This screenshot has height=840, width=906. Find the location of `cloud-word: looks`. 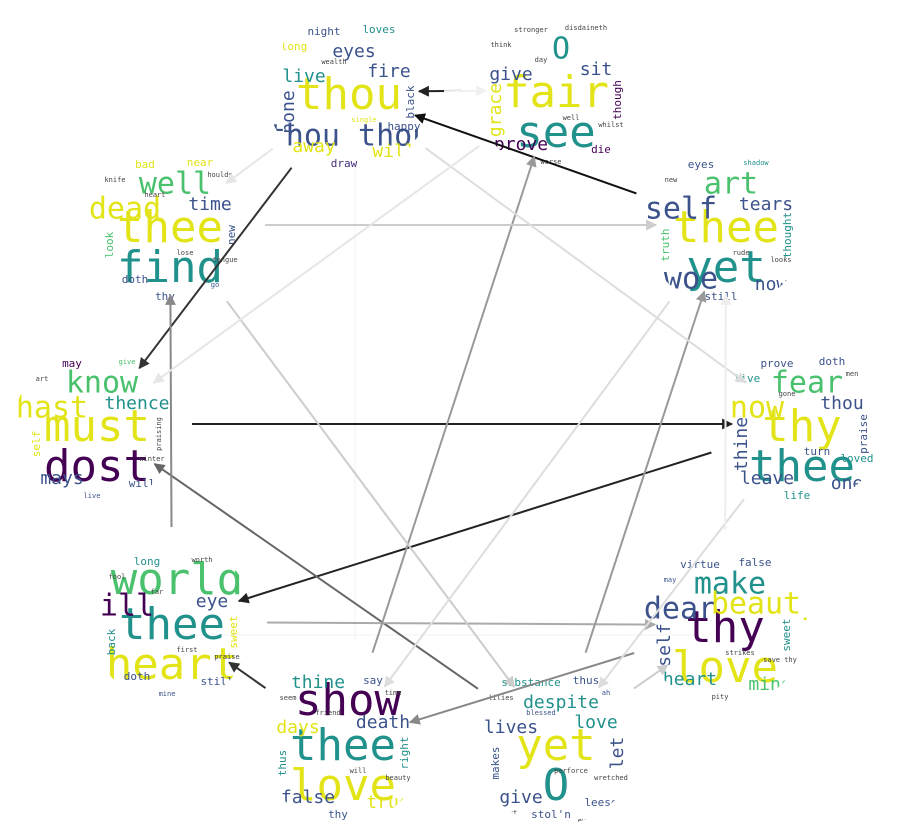

cloud-word: looks is located at coordinates (780, 260).